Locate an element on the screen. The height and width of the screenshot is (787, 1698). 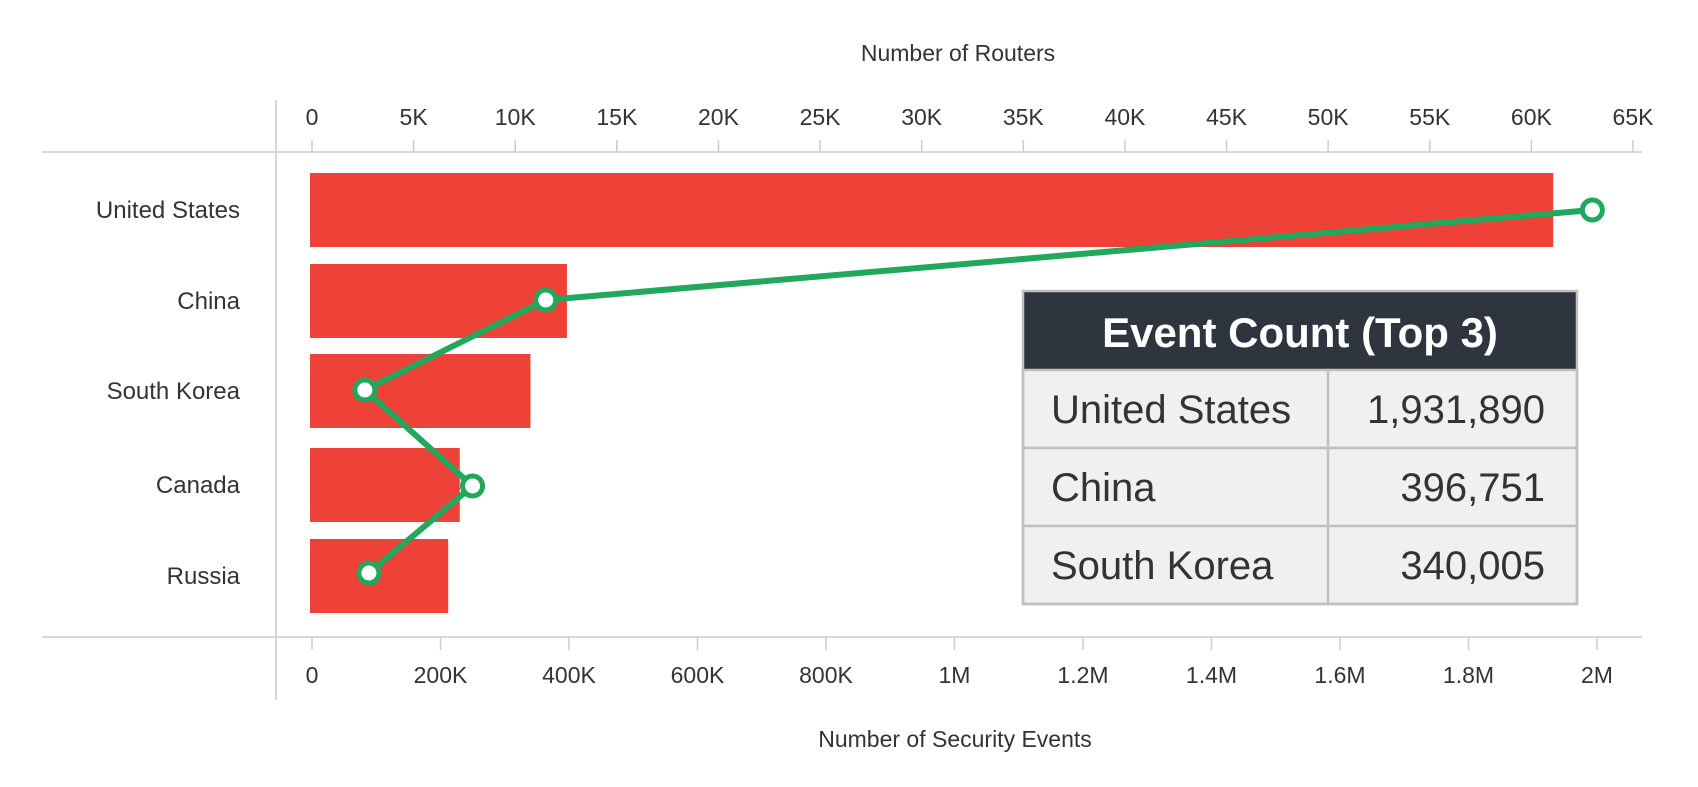
top-tick-label: 25K is located at coordinates (821, 117).